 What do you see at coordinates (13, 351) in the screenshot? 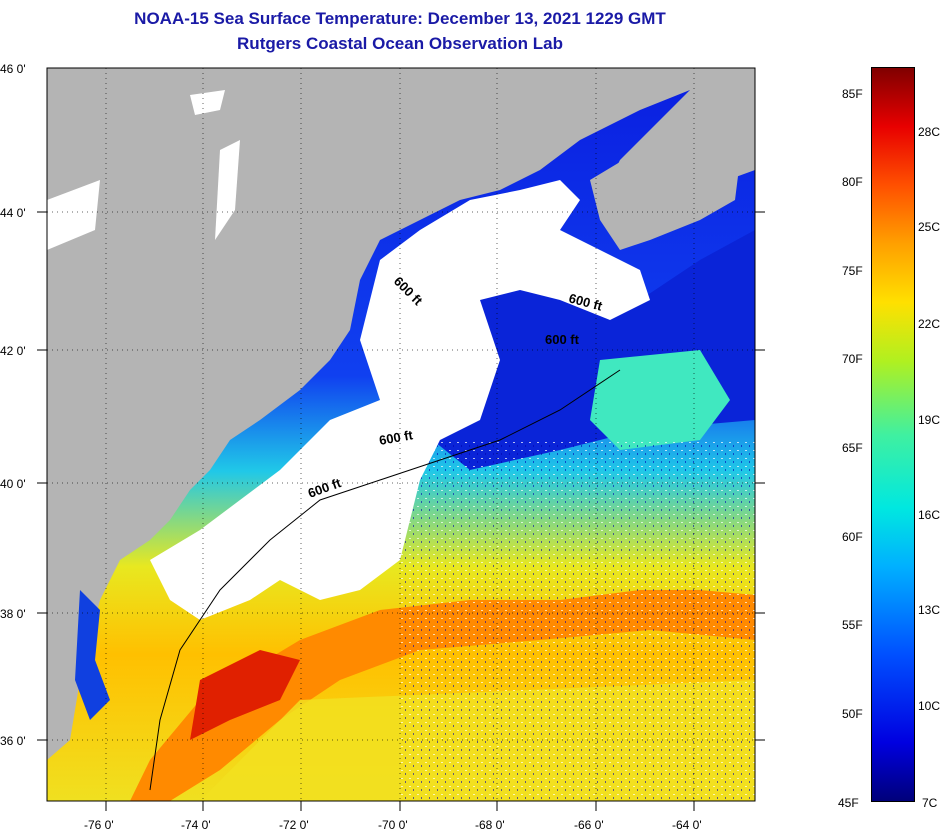
I see `lat-label: 42 0'` at bounding box center [13, 351].